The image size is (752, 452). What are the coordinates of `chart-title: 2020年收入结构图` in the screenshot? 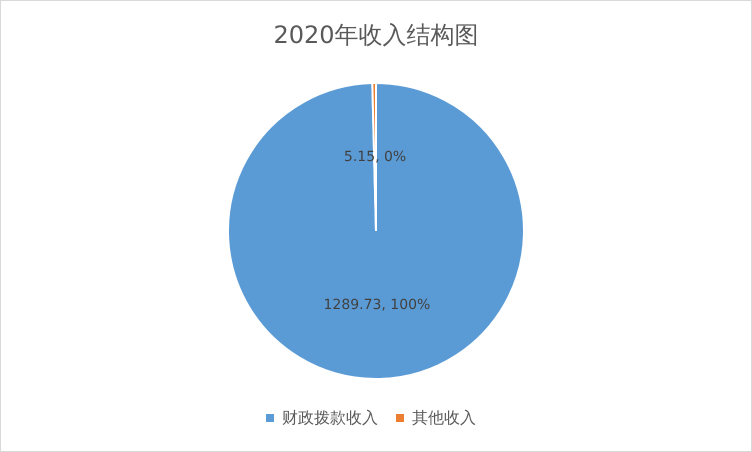 It's located at (376, 35).